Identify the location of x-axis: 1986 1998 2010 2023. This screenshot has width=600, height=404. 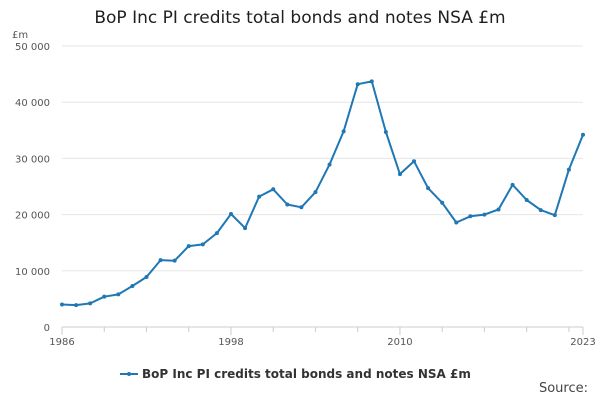
(322, 337).